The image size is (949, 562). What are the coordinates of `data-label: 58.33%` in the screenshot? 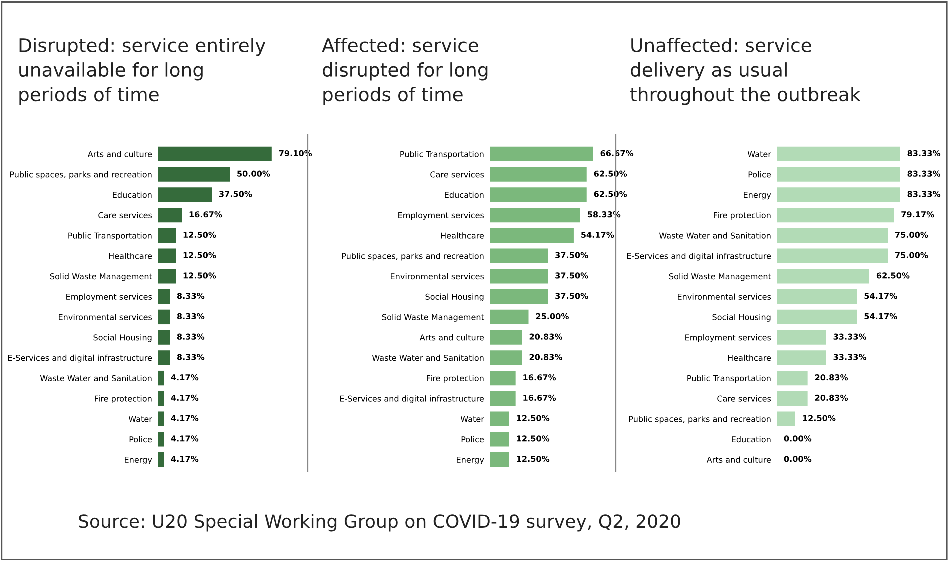 It's located at (604, 215).